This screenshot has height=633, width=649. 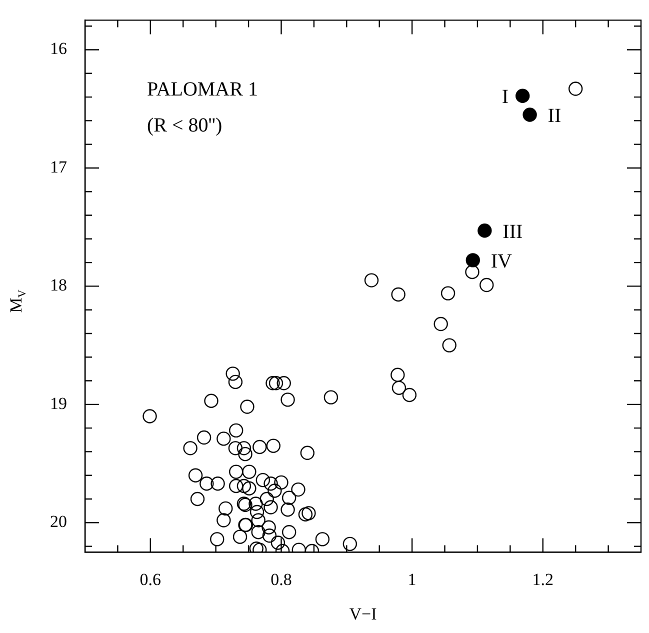 What do you see at coordinates (58, 48) in the screenshot?
I see `y-tick-label: 16` at bounding box center [58, 48].